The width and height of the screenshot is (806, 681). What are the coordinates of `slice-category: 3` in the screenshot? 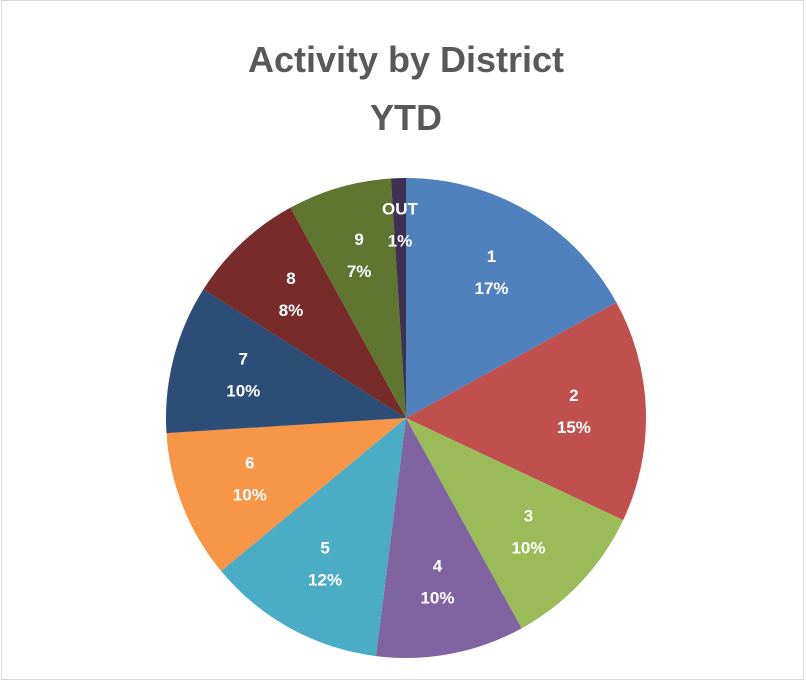 It's located at (528, 515).